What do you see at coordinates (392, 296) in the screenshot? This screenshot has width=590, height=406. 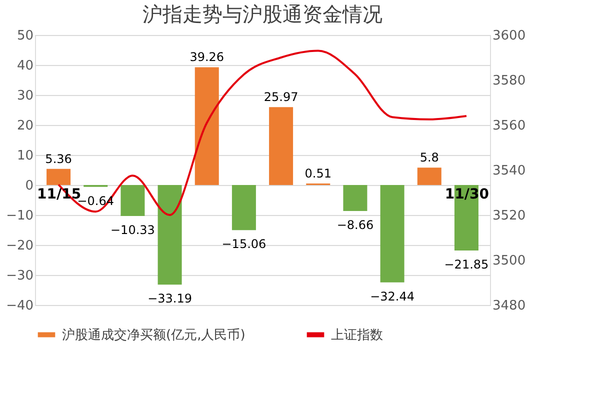 I see `data-label: −32.44` at bounding box center [392, 296].